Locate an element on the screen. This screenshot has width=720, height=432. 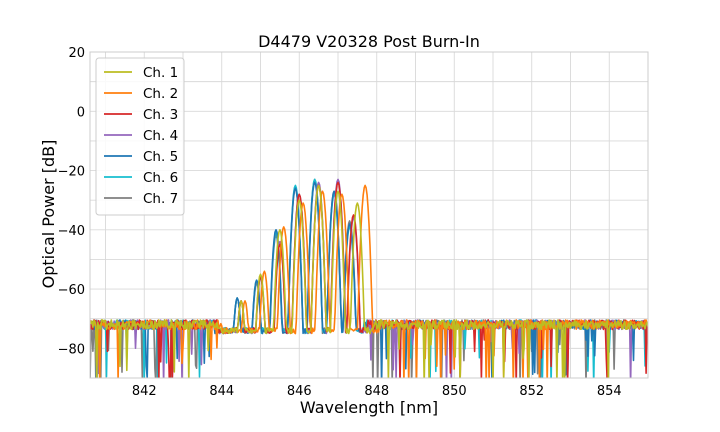
y-tick-labels: 20 0 −20 −40 −60 −80 is located at coordinates (71, 201).